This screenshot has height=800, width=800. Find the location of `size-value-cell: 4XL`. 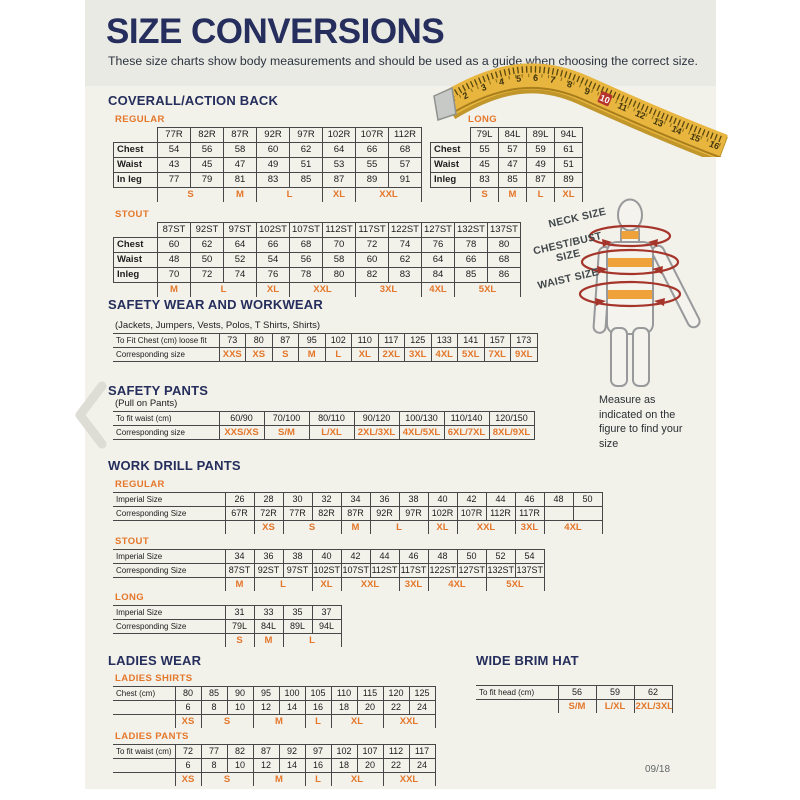

size-value-cell: 4XL is located at coordinates (444, 354).